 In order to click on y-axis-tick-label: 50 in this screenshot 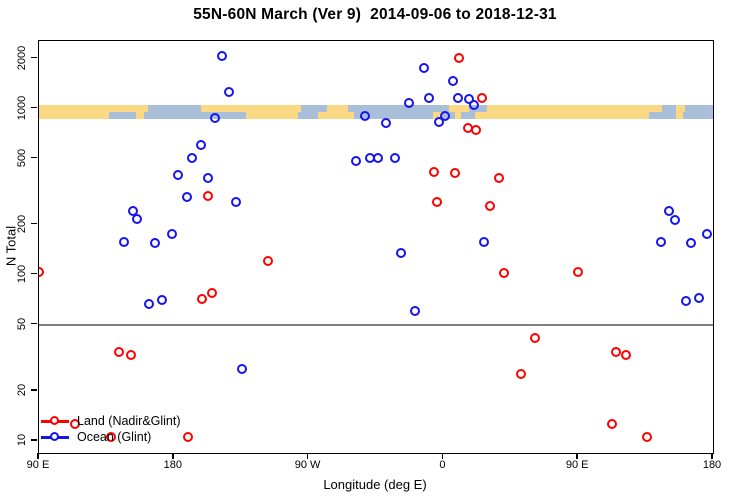, I will do `click(22, 323)`.